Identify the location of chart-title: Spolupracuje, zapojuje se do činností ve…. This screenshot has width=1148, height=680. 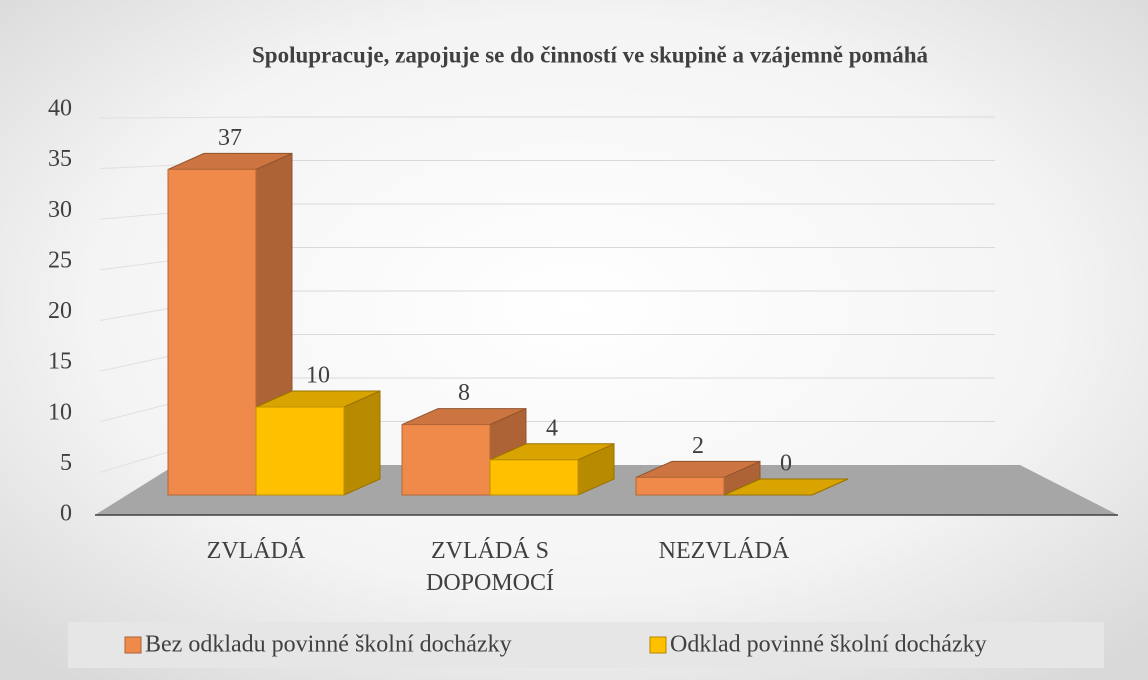
(590, 54).